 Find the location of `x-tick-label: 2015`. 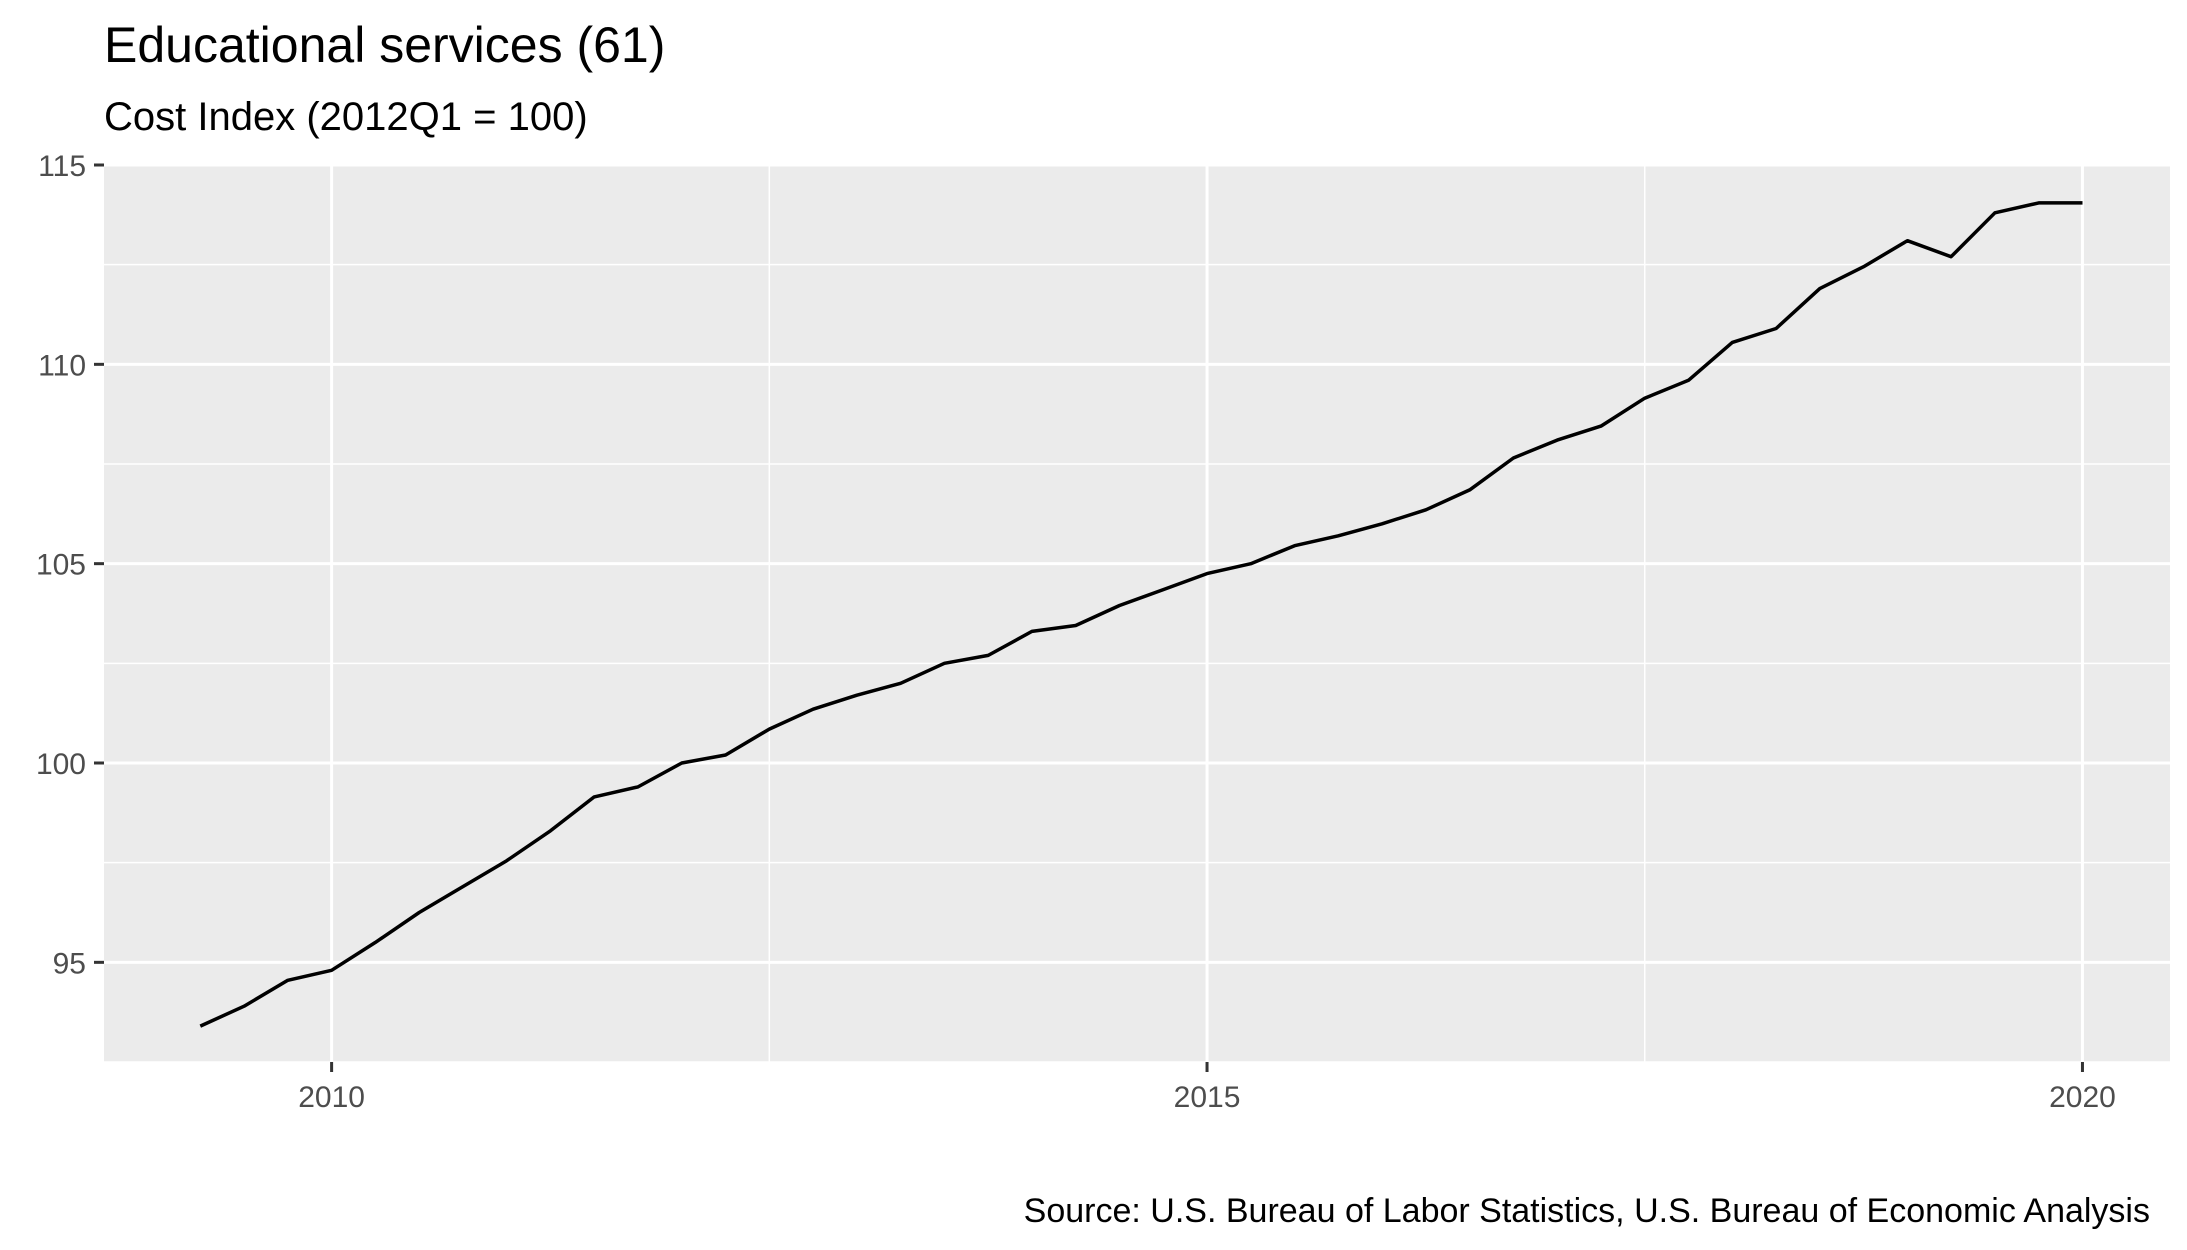

x-tick-label: 2015 is located at coordinates (1207, 1097).